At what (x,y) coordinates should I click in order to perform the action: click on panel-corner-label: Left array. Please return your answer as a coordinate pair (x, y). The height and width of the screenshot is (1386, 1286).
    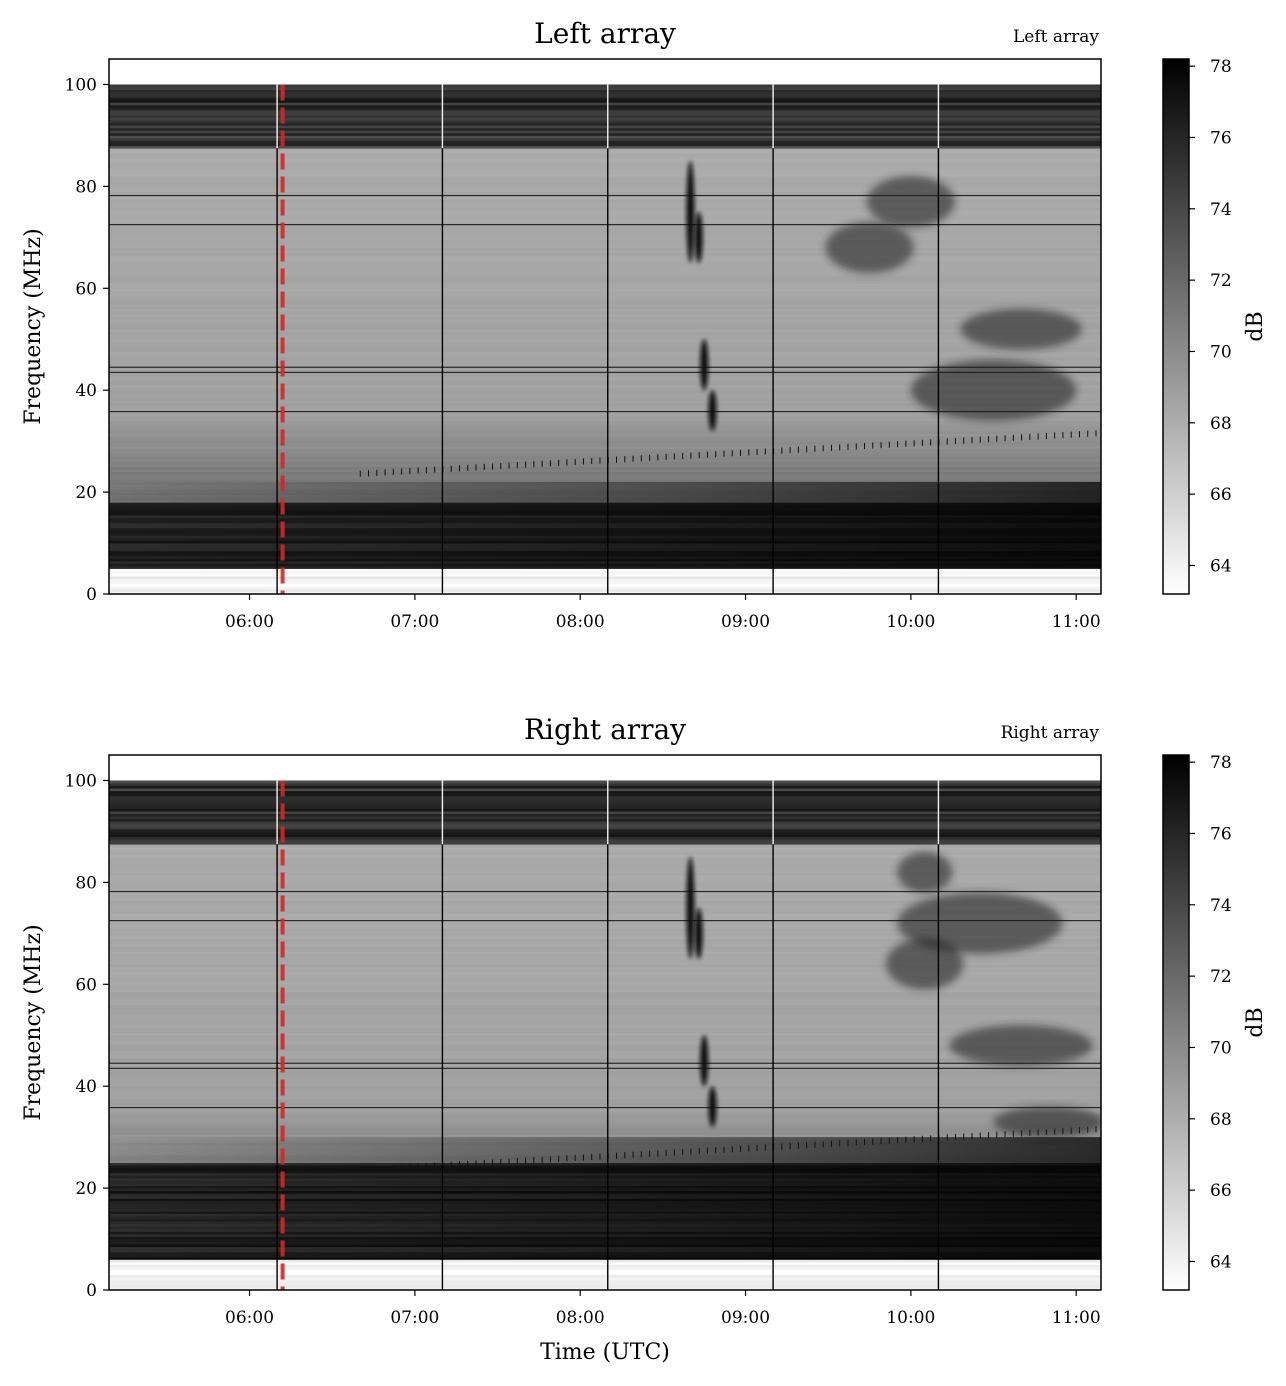
    Looking at the image, I should click on (1056, 37).